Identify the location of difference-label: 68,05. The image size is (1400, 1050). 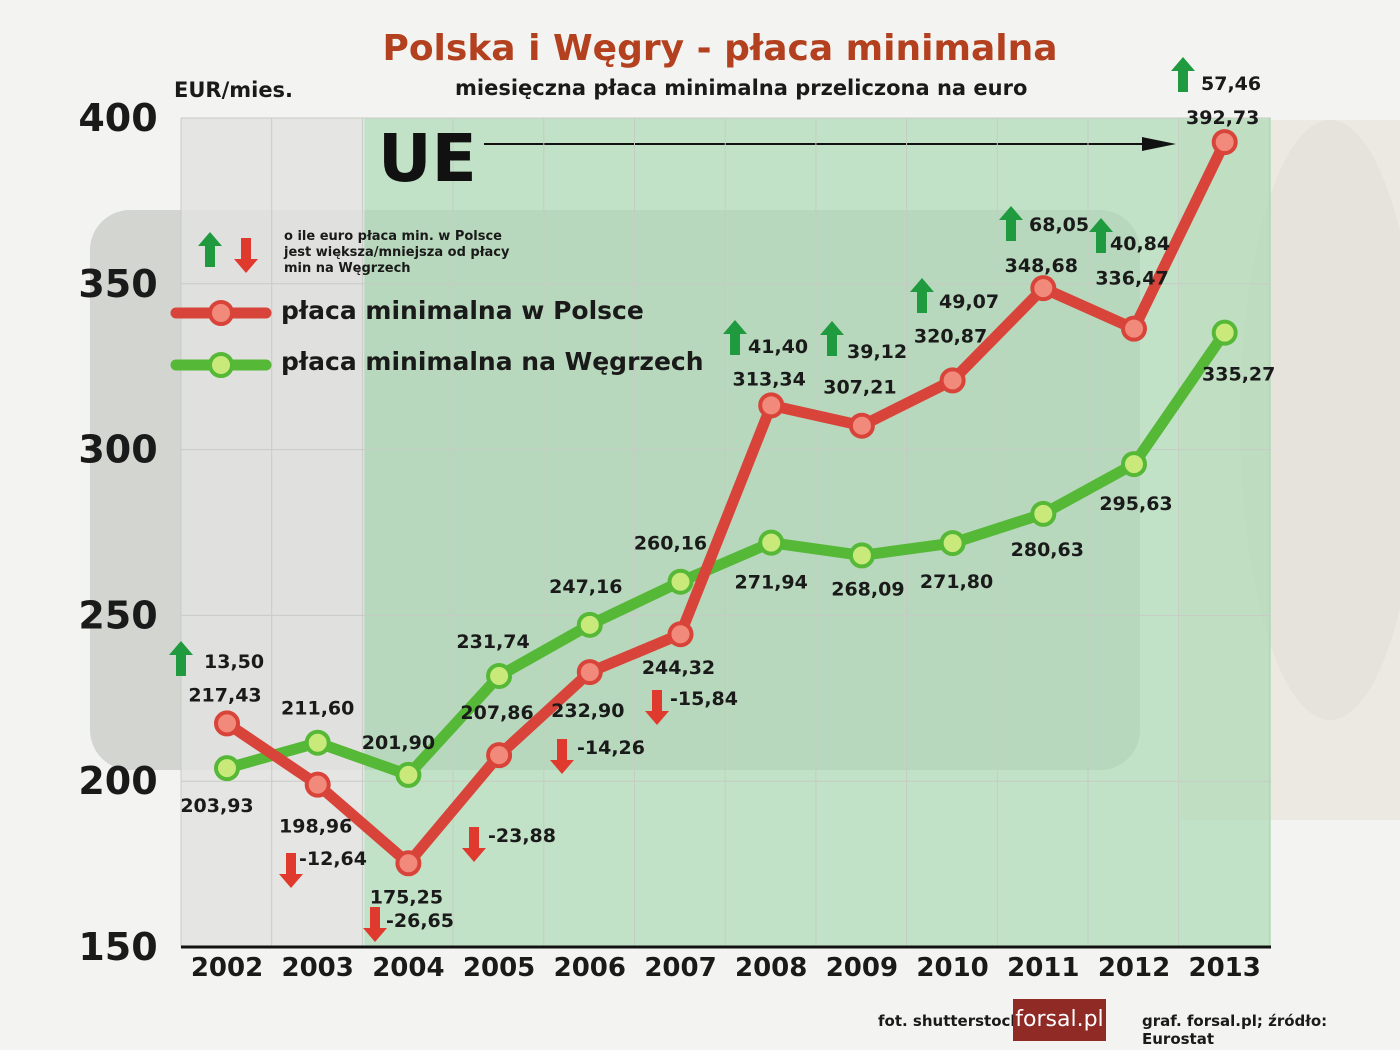
(1059, 225).